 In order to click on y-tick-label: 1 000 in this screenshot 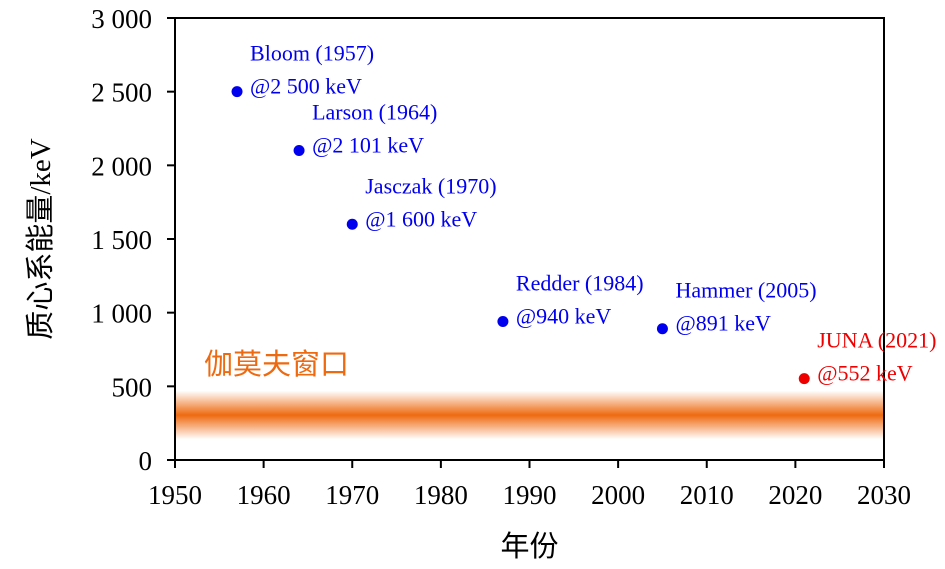, I will do `click(121, 314)`.